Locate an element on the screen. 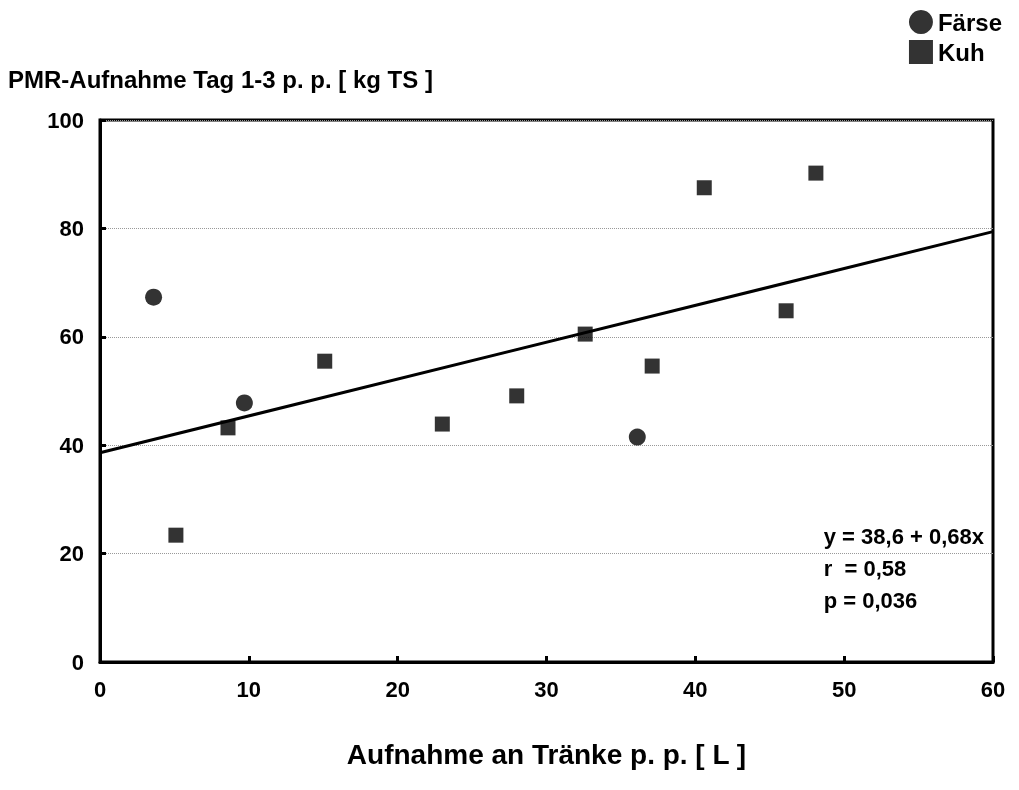 The image size is (1019, 790). x-axis-title: Aufnahme an Tränke p. p. [ L ] is located at coordinates (546, 754).